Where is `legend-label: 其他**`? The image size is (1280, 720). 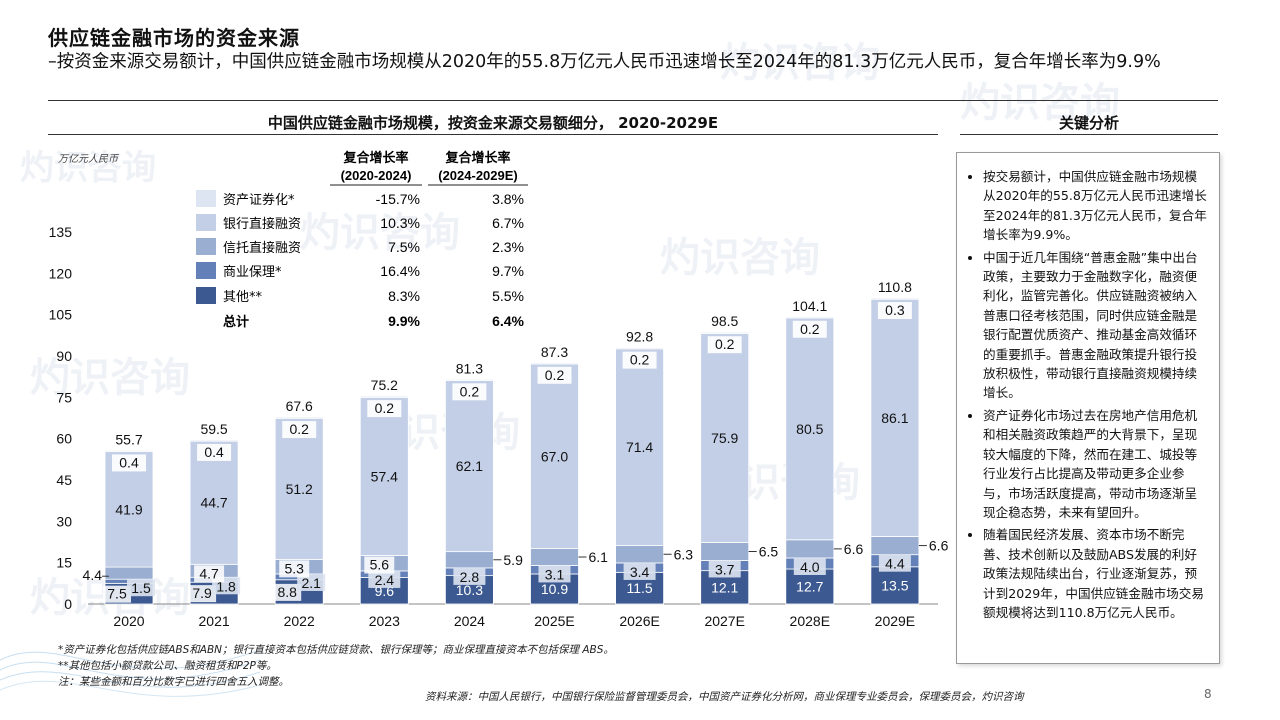
legend-label: 其他** is located at coordinates (243, 297).